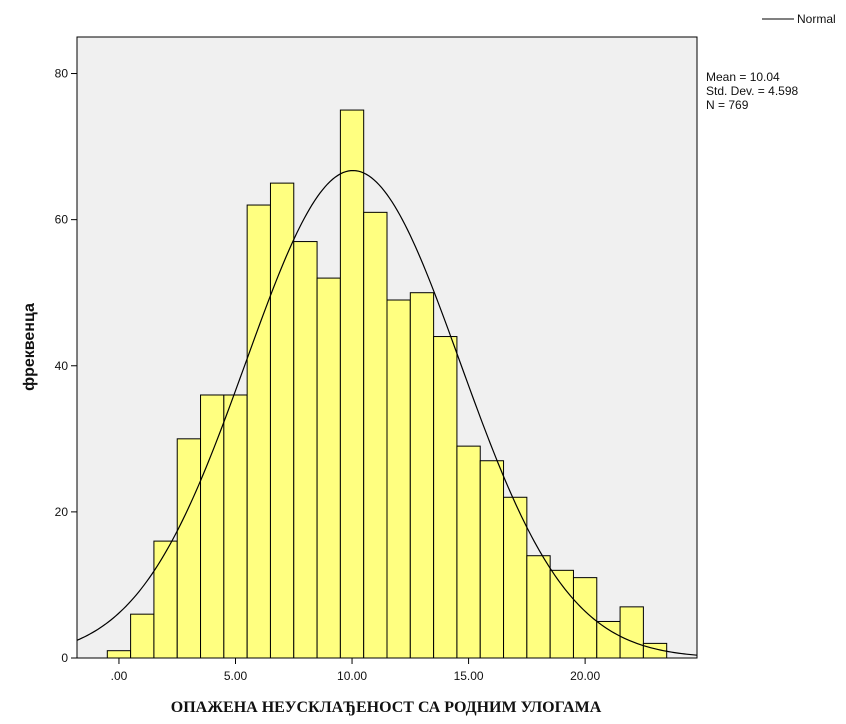  Describe the element at coordinates (64, 658) in the screenshot. I see `y-tick-label: 0` at that location.